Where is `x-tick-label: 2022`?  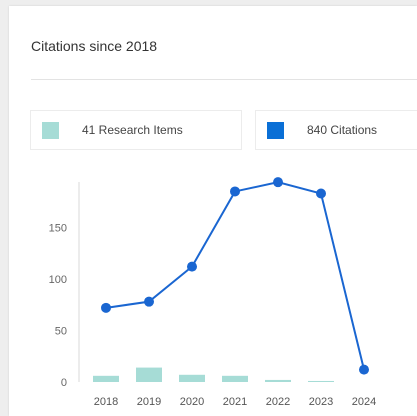 x-tick-label: 2022 is located at coordinates (278, 402).